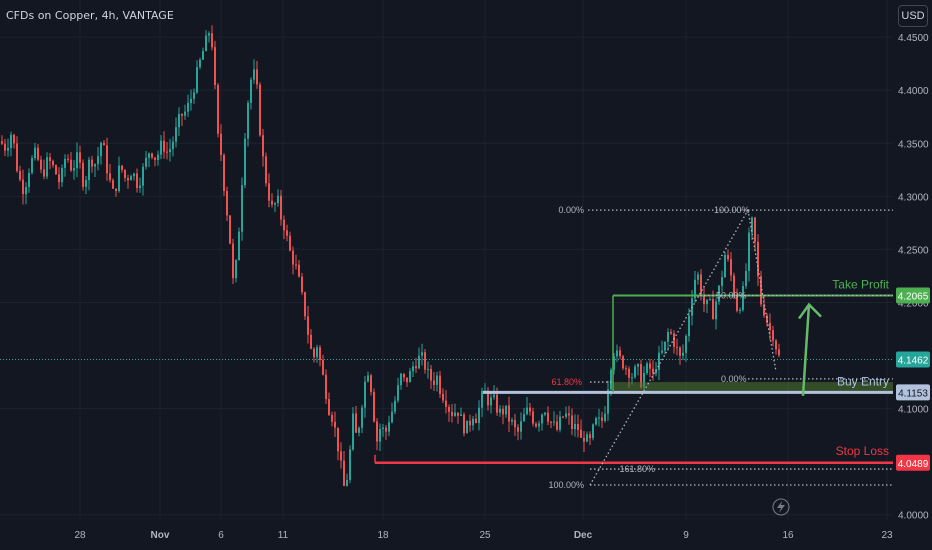  Describe the element at coordinates (806, 350) in the screenshot. I see `target-arrow` at that location.